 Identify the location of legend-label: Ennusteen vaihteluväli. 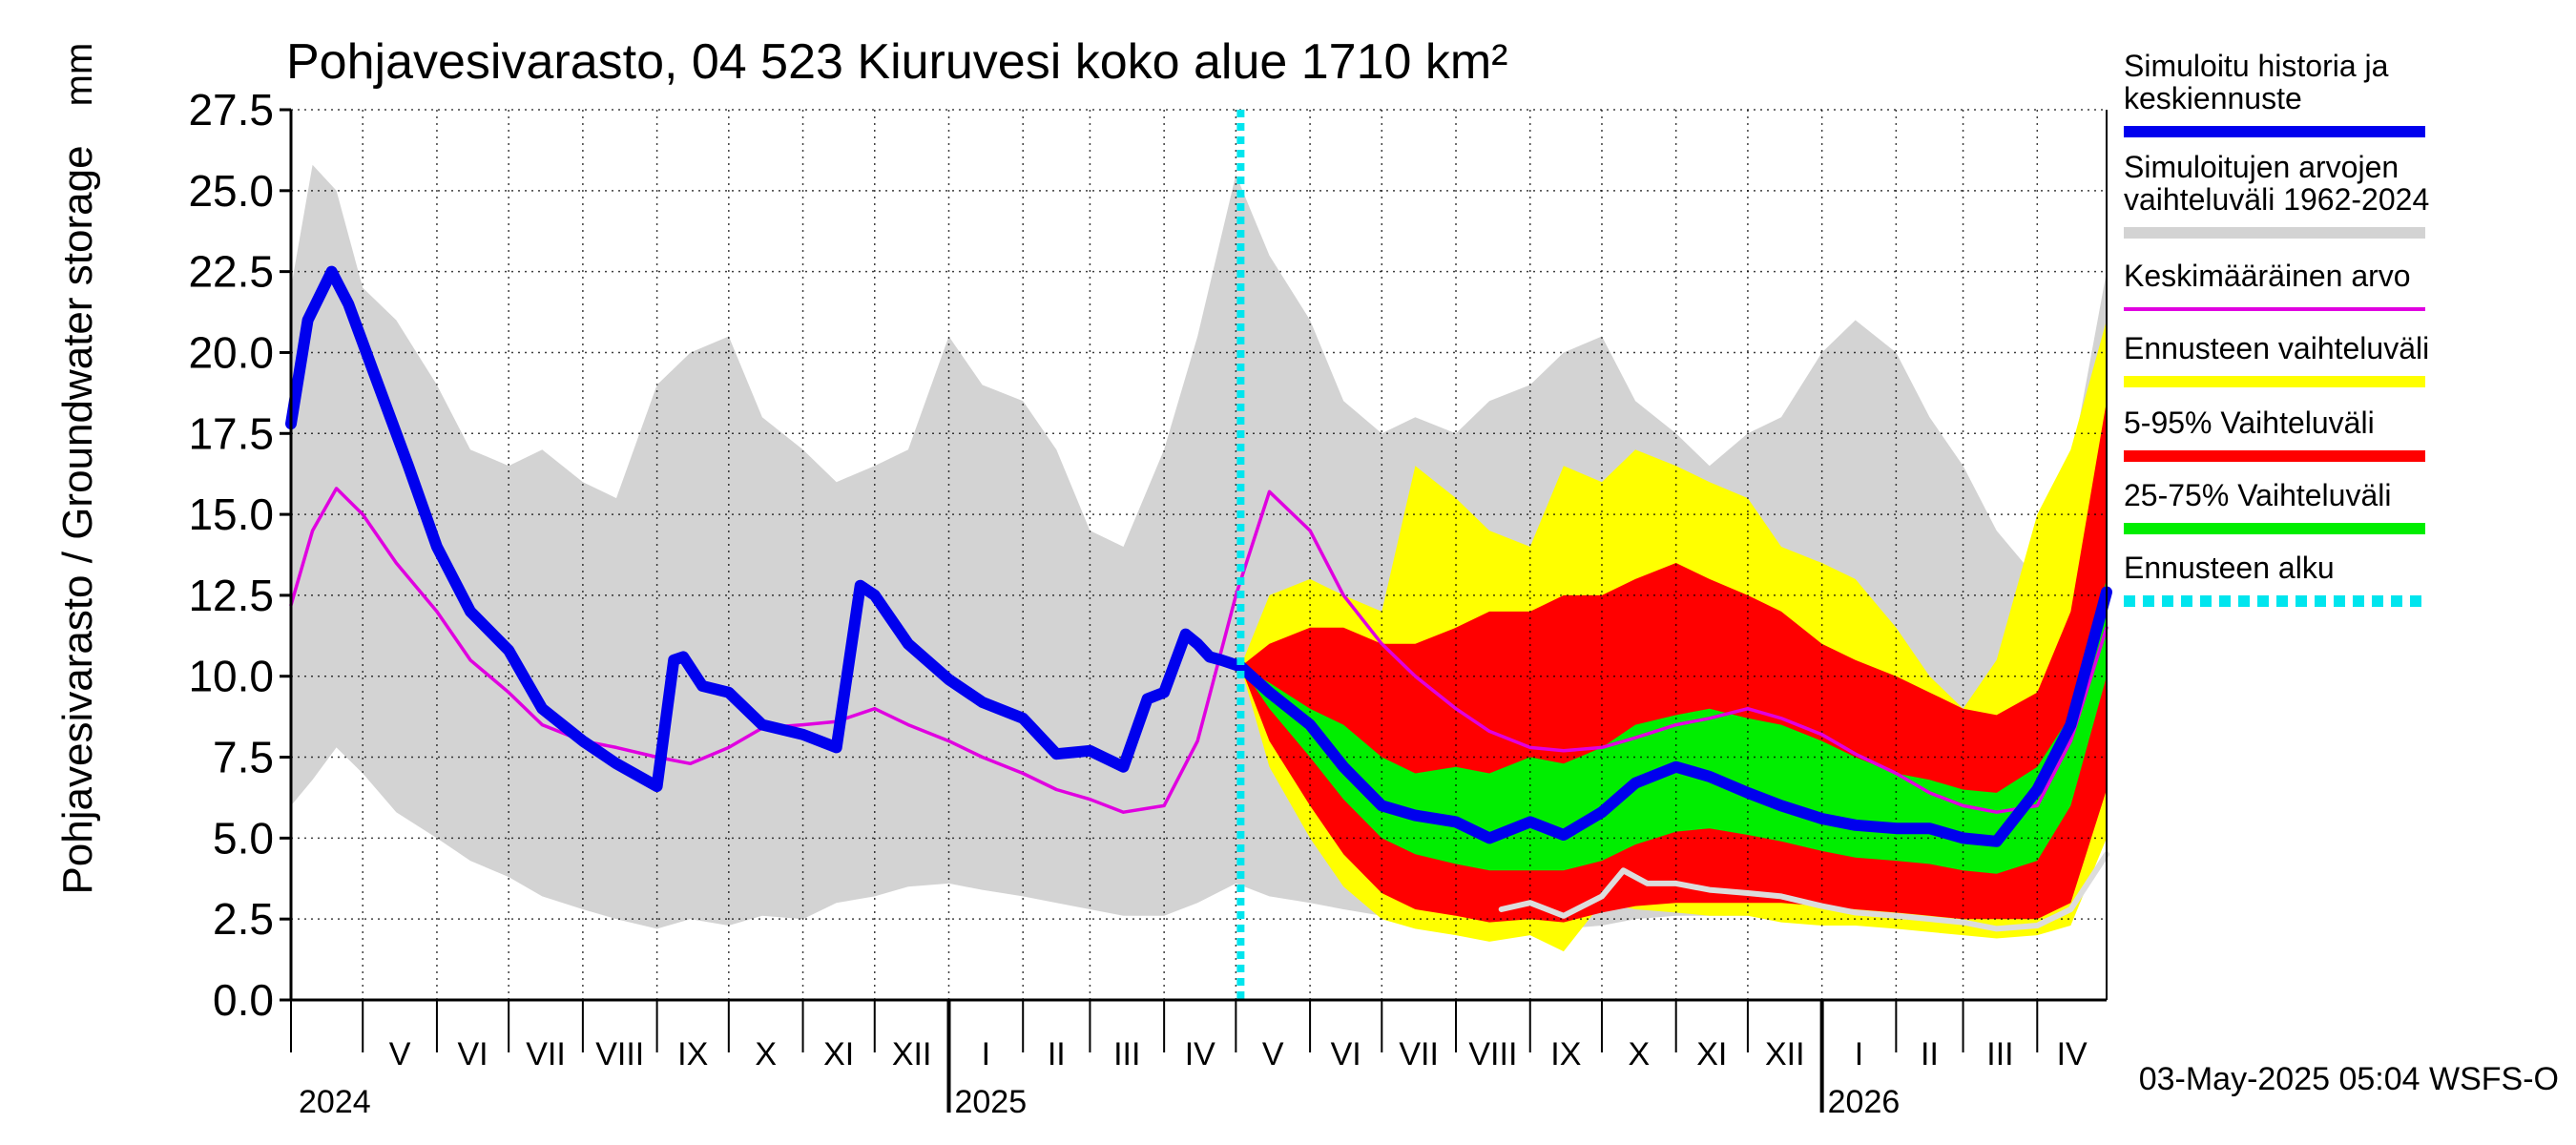
(2276, 348).